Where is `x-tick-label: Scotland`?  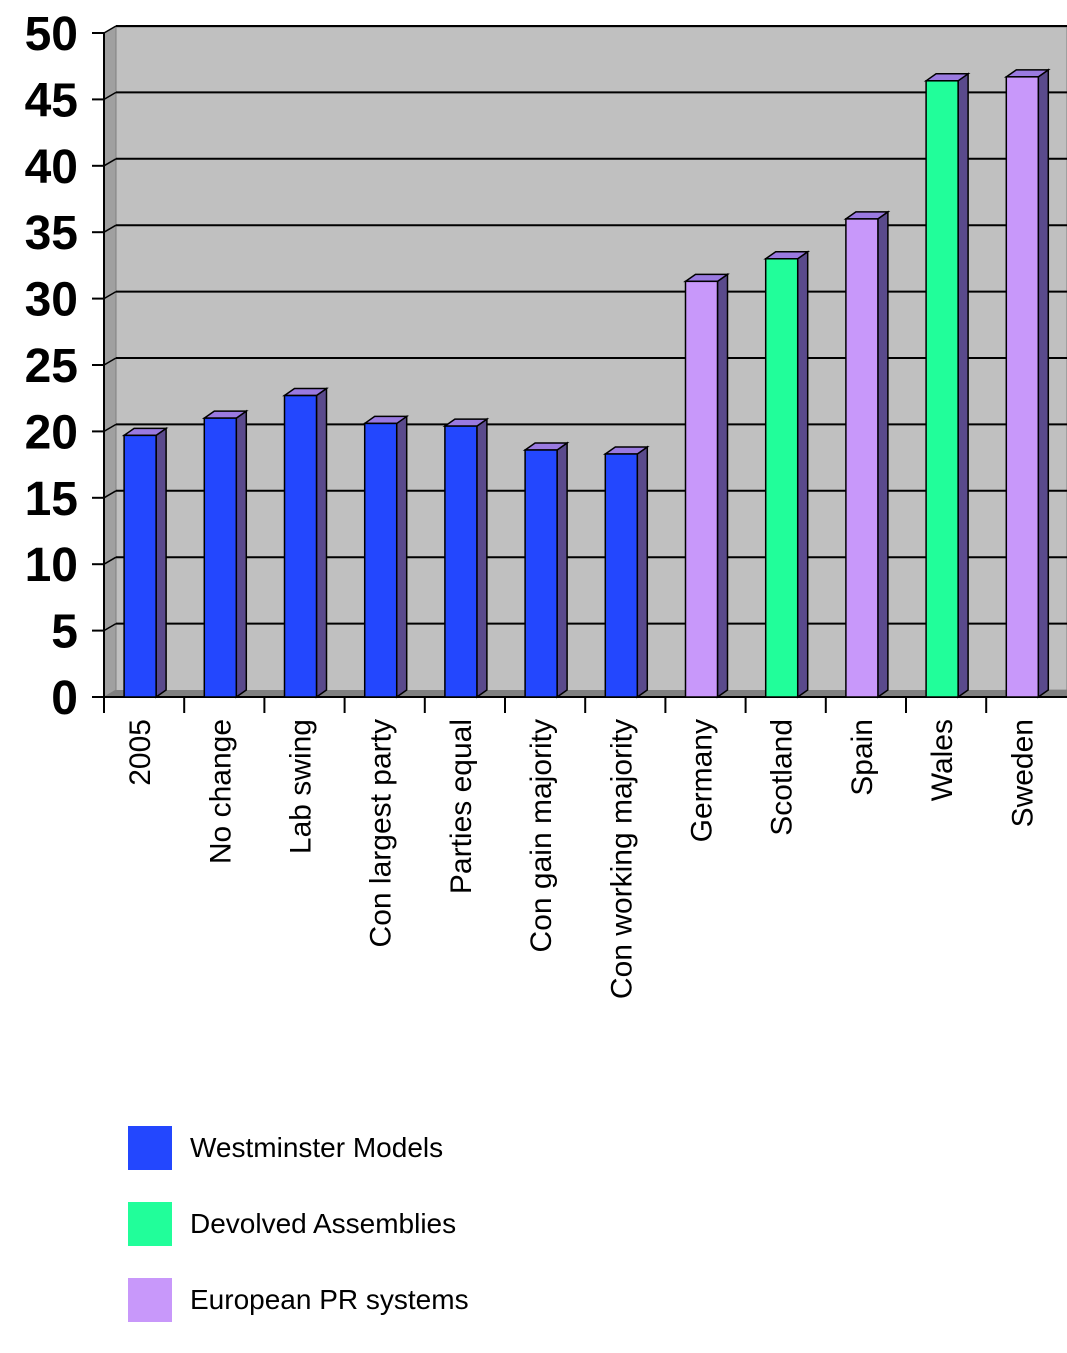
x-tick-label: Scotland is located at coordinates (782, 777).